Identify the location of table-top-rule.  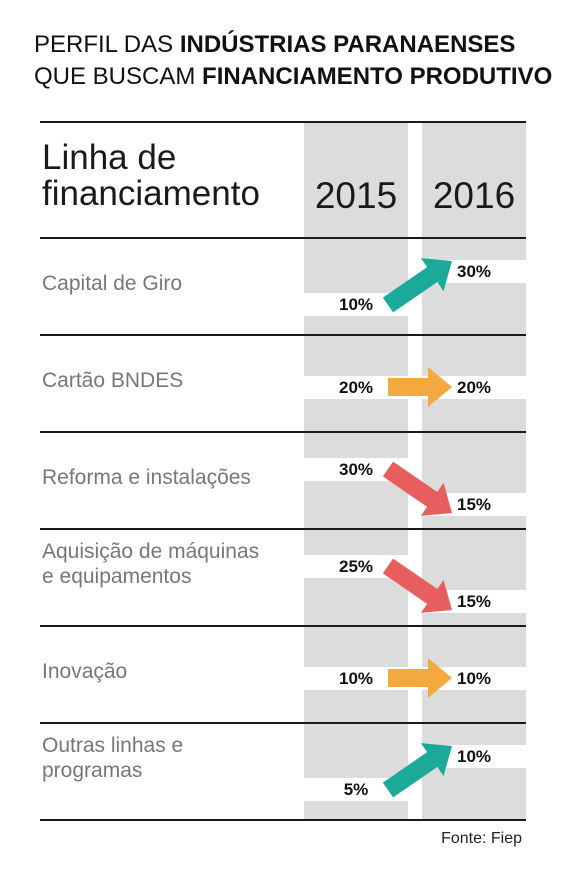
(283, 122).